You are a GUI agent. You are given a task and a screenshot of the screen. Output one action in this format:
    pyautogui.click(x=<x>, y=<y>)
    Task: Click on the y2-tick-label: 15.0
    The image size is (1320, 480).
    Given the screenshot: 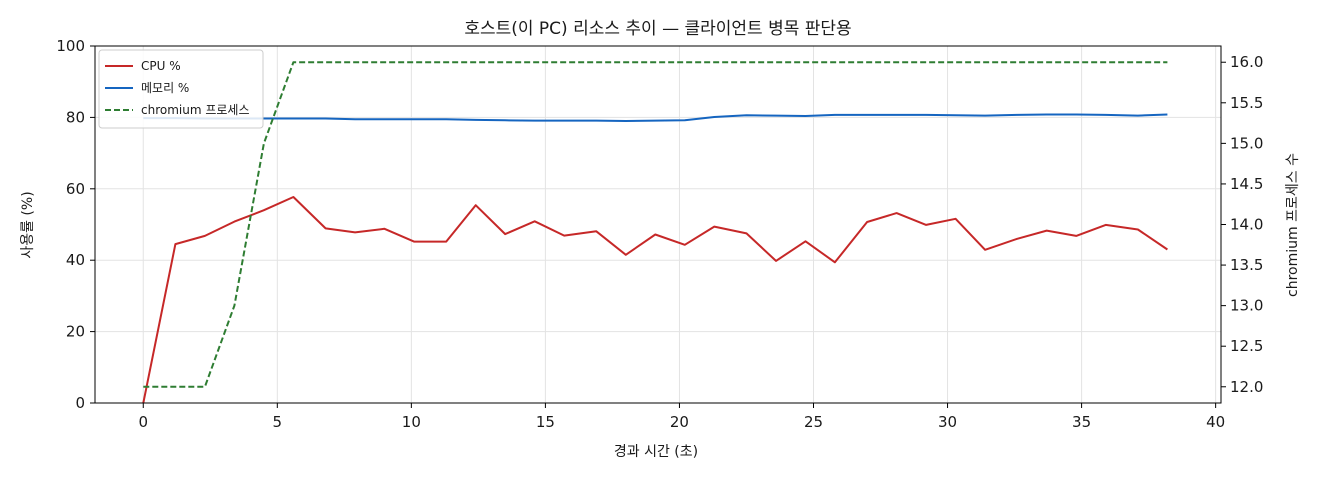 What is the action you would take?
    pyautogui.click(x=1246, y=143)
    